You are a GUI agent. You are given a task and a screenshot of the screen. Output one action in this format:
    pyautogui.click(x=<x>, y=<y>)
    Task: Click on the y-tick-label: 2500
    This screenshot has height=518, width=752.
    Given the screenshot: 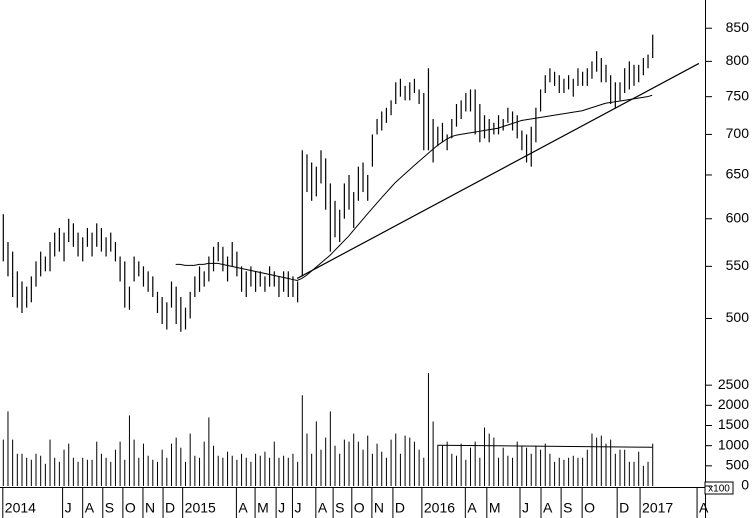 What is the action you would take?
    pyautogui.click(x=733, y=384)
    